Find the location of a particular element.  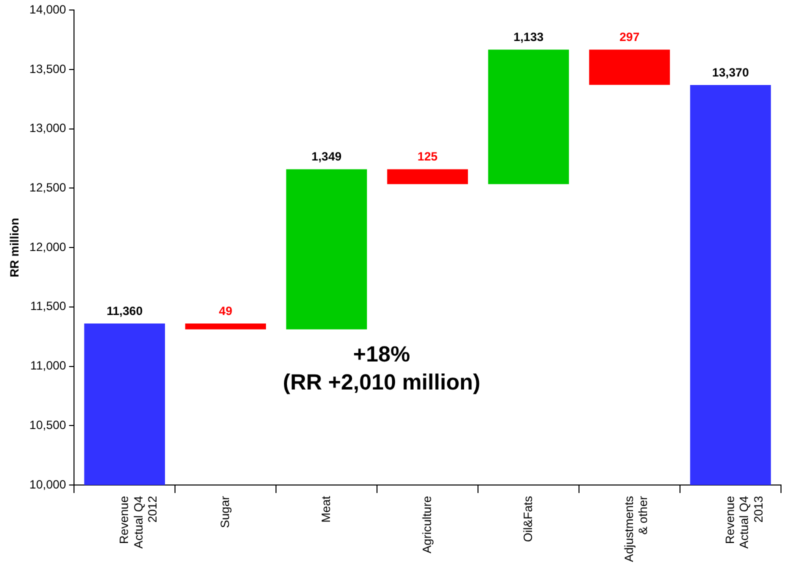

x-tick-label: Revenue Actual Q4 2013 is located at coordinates (744, 522).